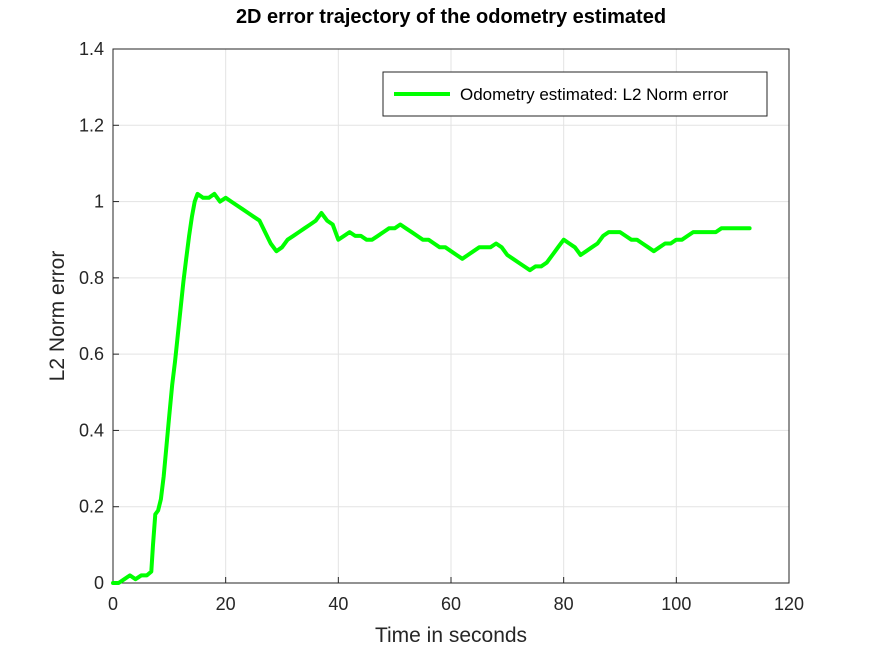  Describe the element at coordinates (226, 604) in the screenshot. I see `x-tick-label: 20` at that location.